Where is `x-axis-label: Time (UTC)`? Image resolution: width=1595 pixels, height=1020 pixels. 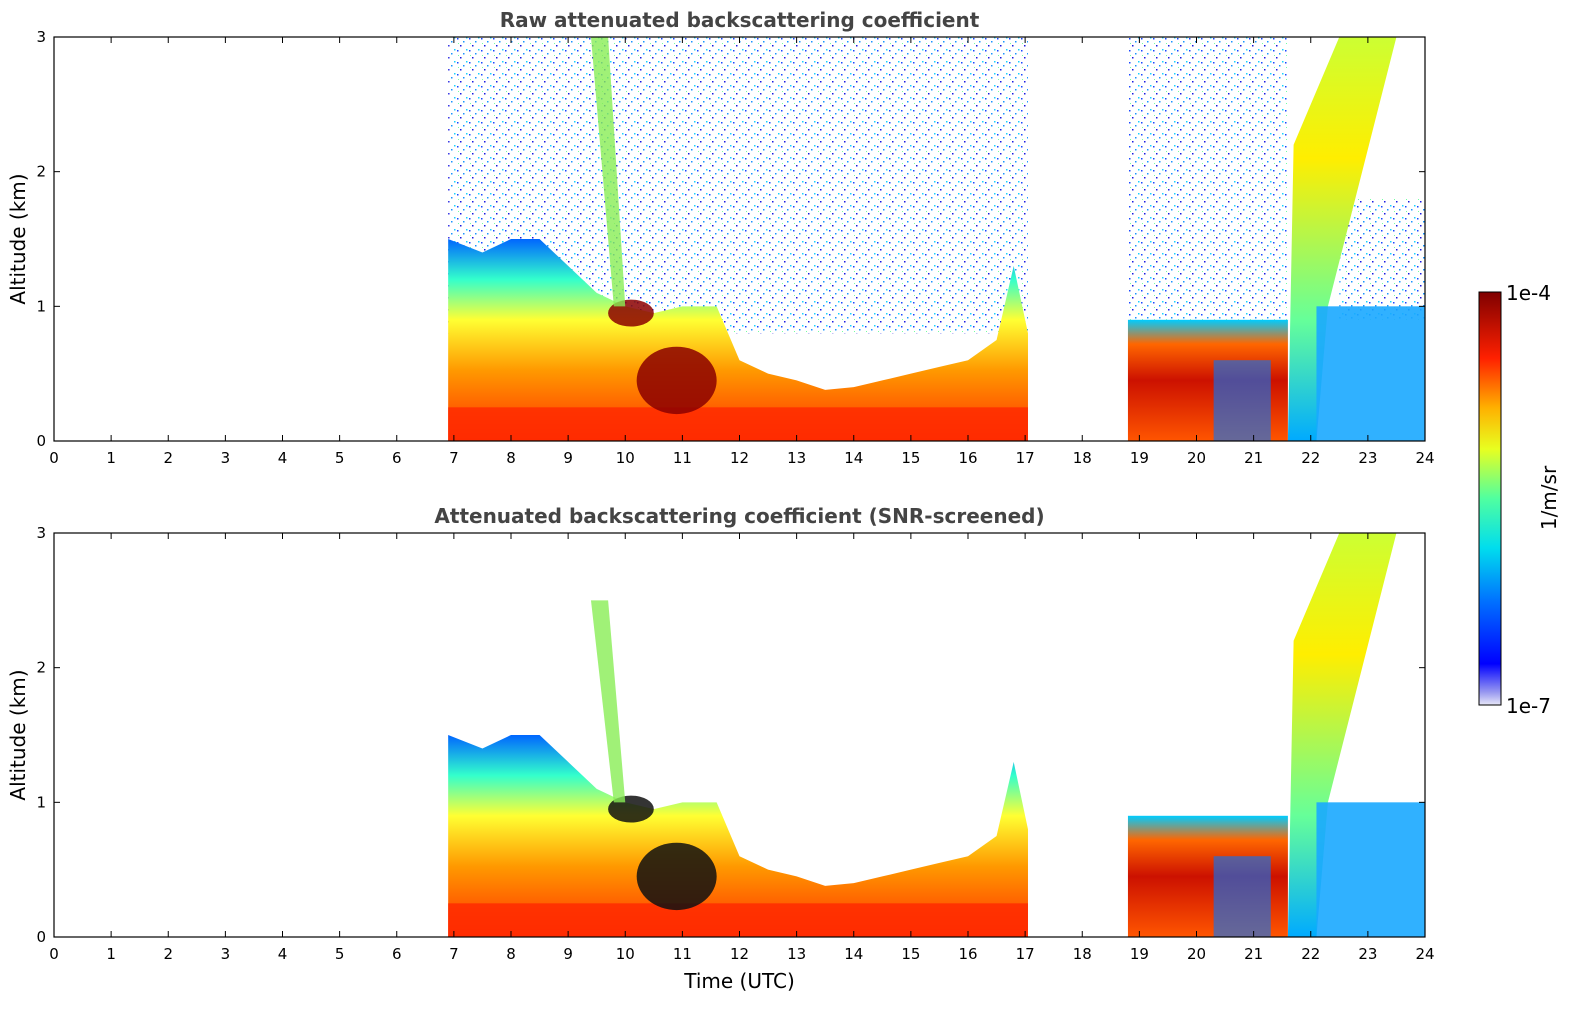 x-axis-label: Time (UTC) is located at coordinates (739, 981).